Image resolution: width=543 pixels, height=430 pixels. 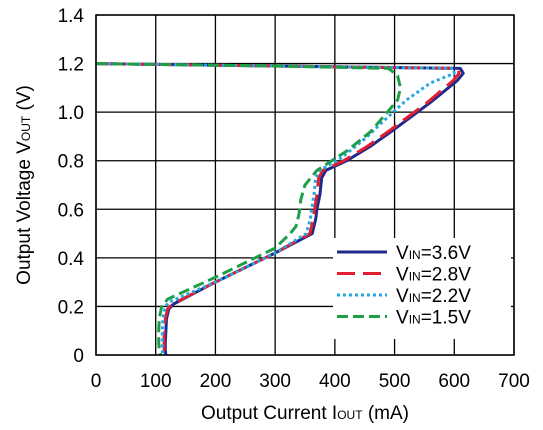 I want to click on x-axis-title-sub: OUT, so click(x=350, y=415).